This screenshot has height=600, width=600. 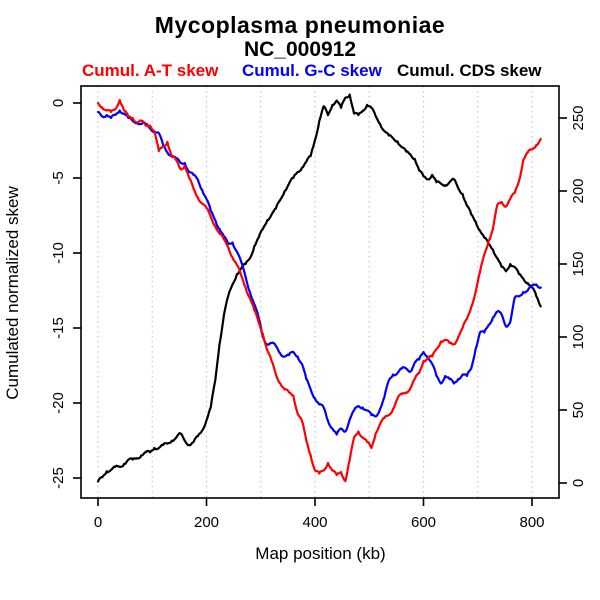 What do you see at coordinates (578, 117) in the screenshot?
I see `y-right-tick-label-250: 250` at bounding box center [578, 117].